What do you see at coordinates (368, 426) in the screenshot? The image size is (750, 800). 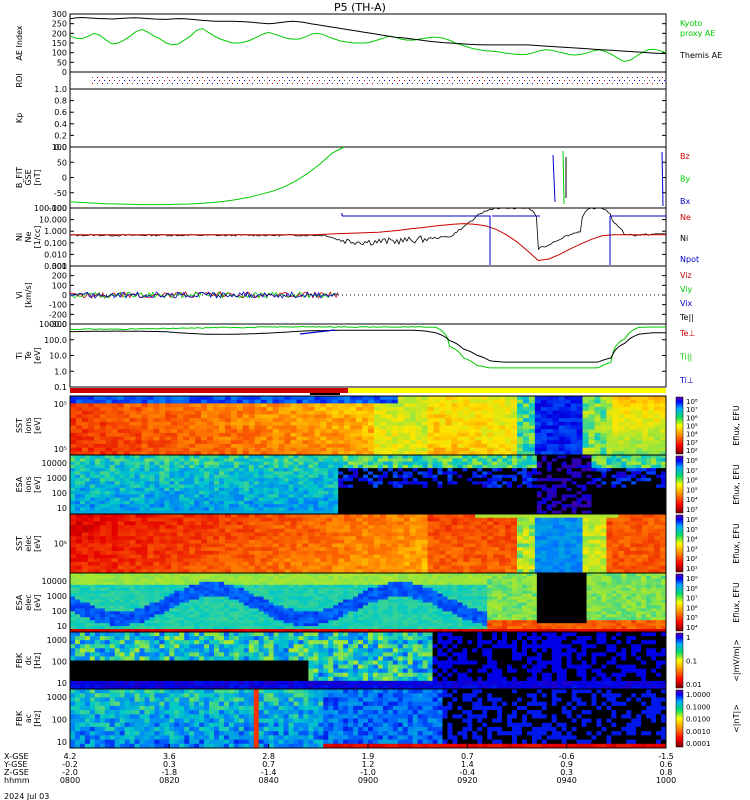 I see `sst_ion-spectrogram` at bounding box center [368, 426].